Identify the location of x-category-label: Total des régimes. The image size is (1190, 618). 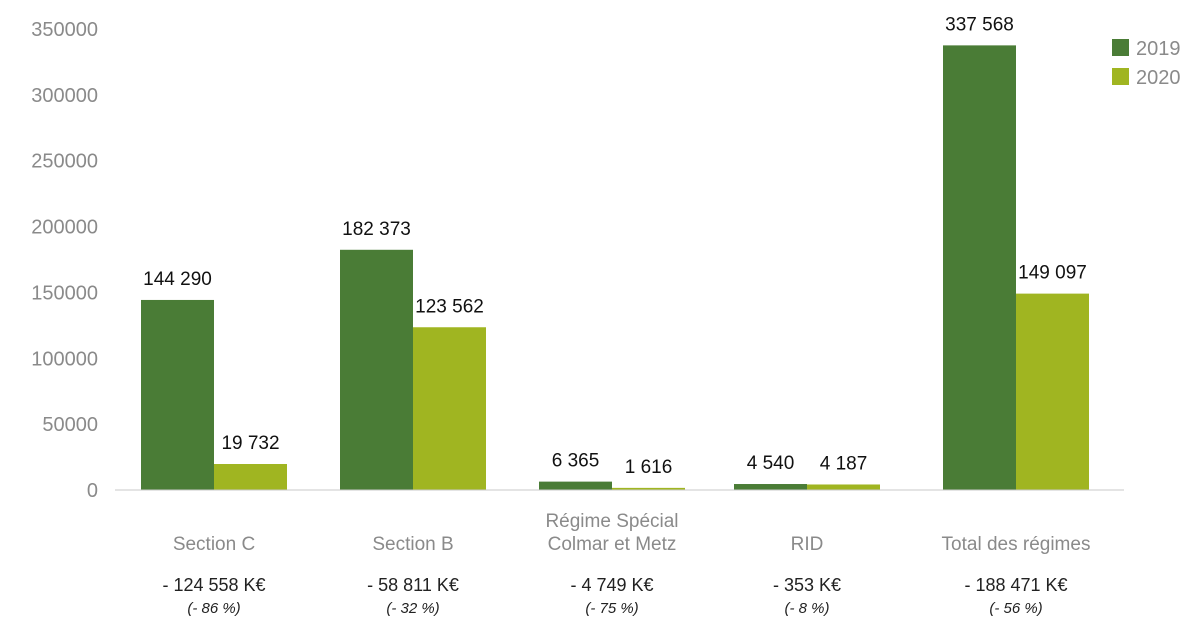
(1016, 544).